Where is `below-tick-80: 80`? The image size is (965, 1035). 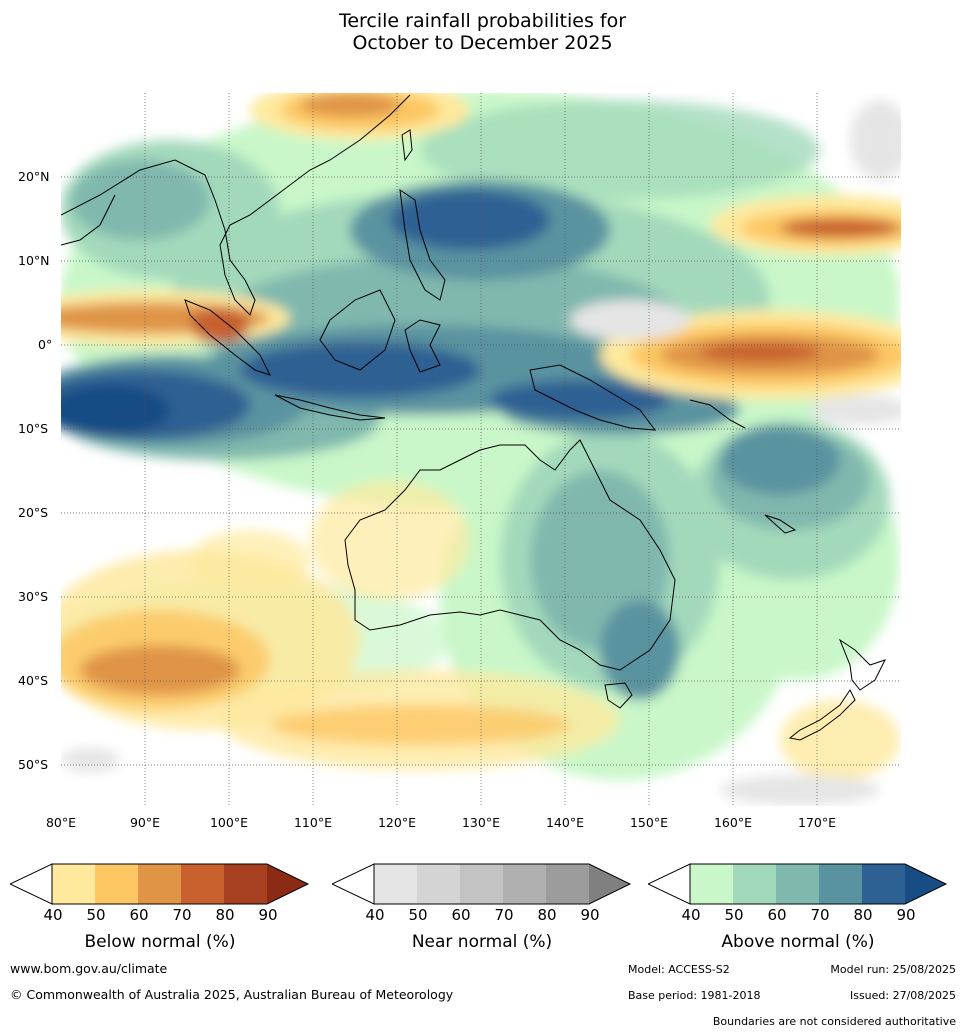
below-tick-80: 80 is located at coordinates (225, 915).